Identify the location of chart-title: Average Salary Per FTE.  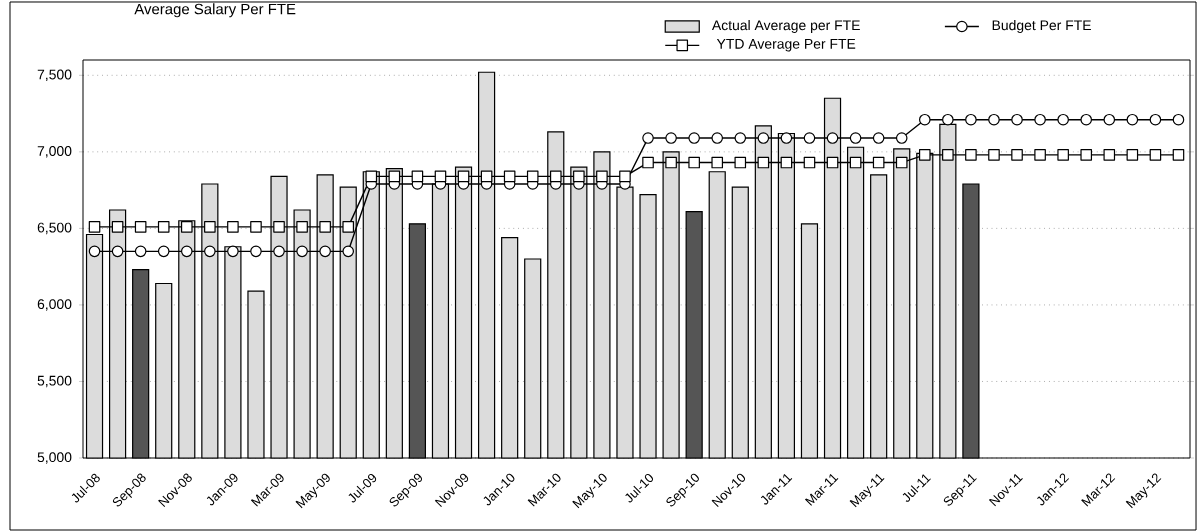
(215, 10).